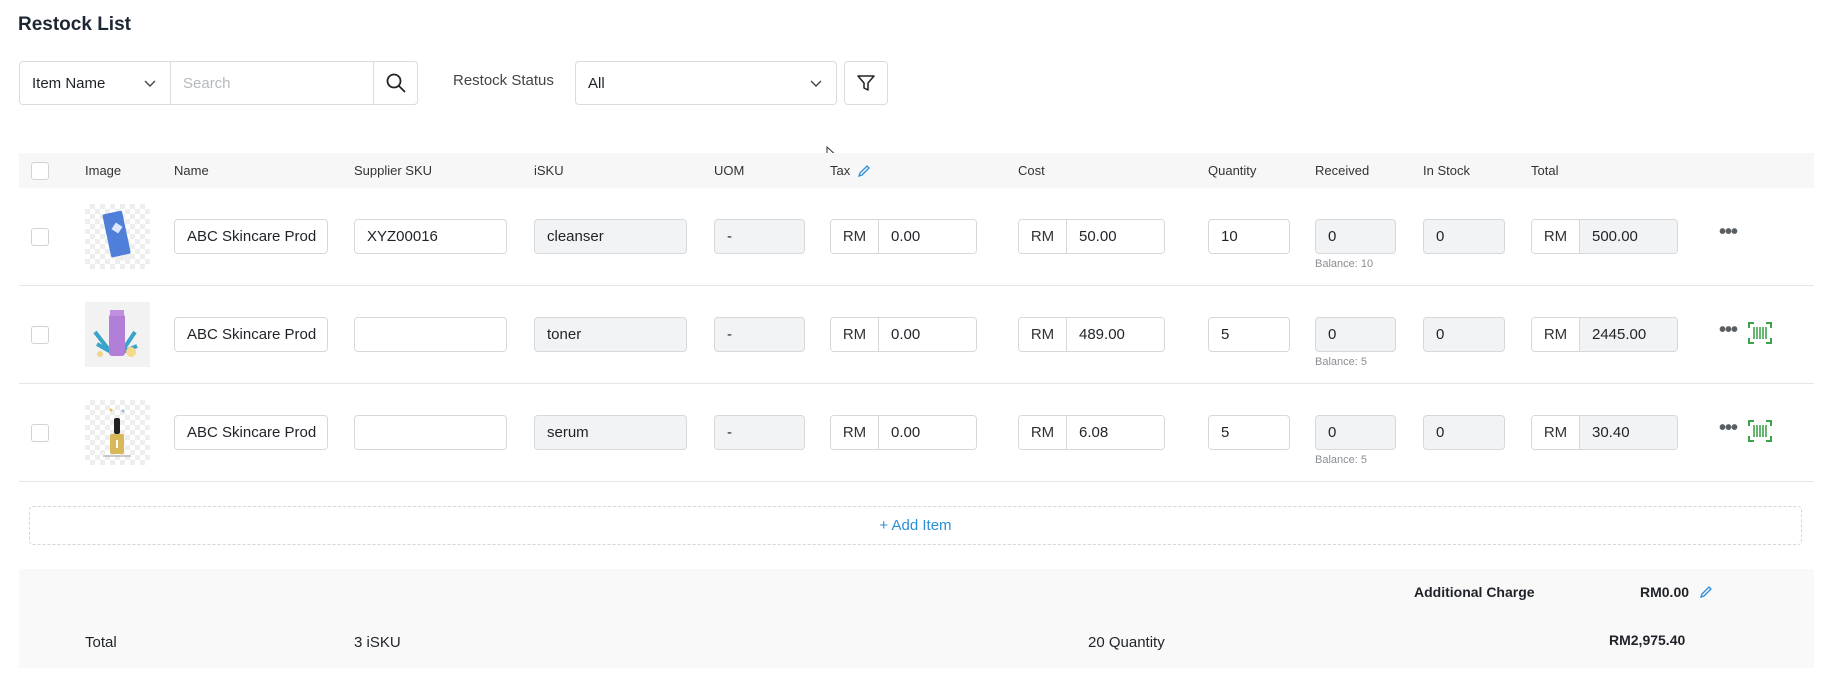 This screenshot has height=675, width=1831. Describe the element at coordinates (706, 83) in the screenshot. I see `restock-status-select: All` at that location.